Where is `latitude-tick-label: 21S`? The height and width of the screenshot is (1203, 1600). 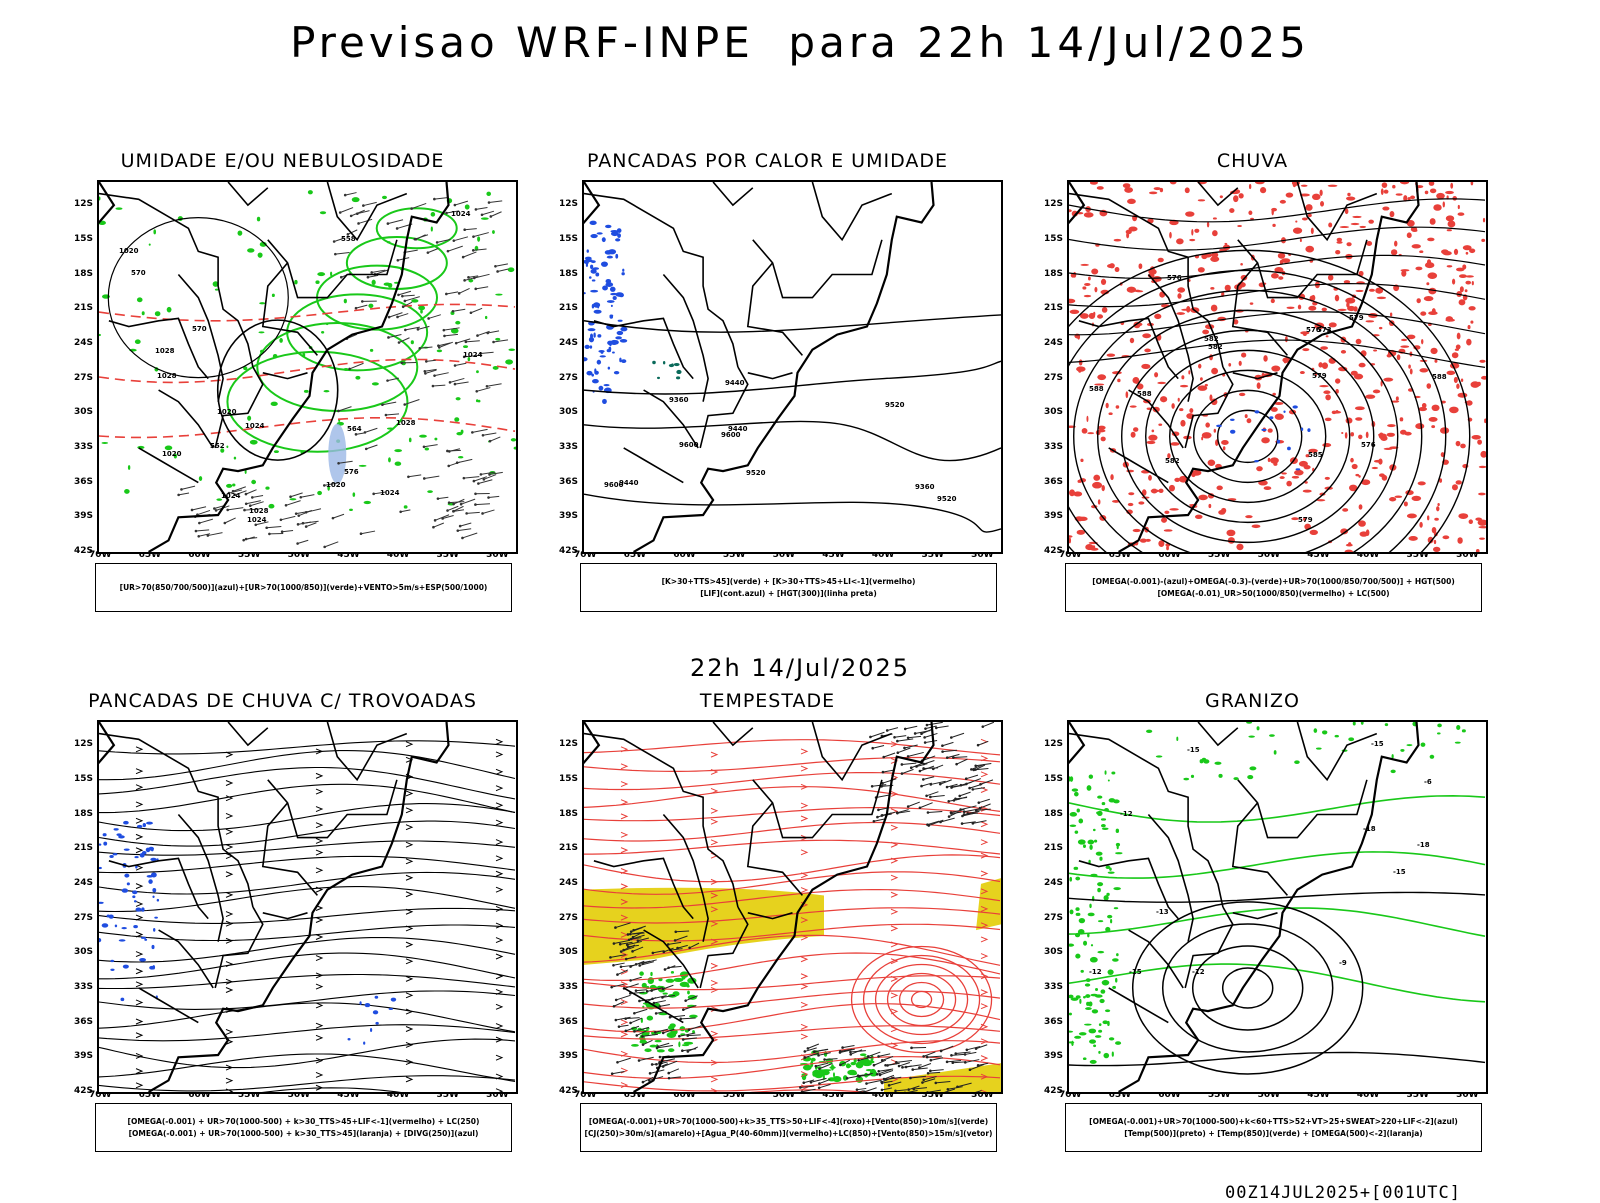
latitude-tick-label: 21S is located at coordinates (79, 308).